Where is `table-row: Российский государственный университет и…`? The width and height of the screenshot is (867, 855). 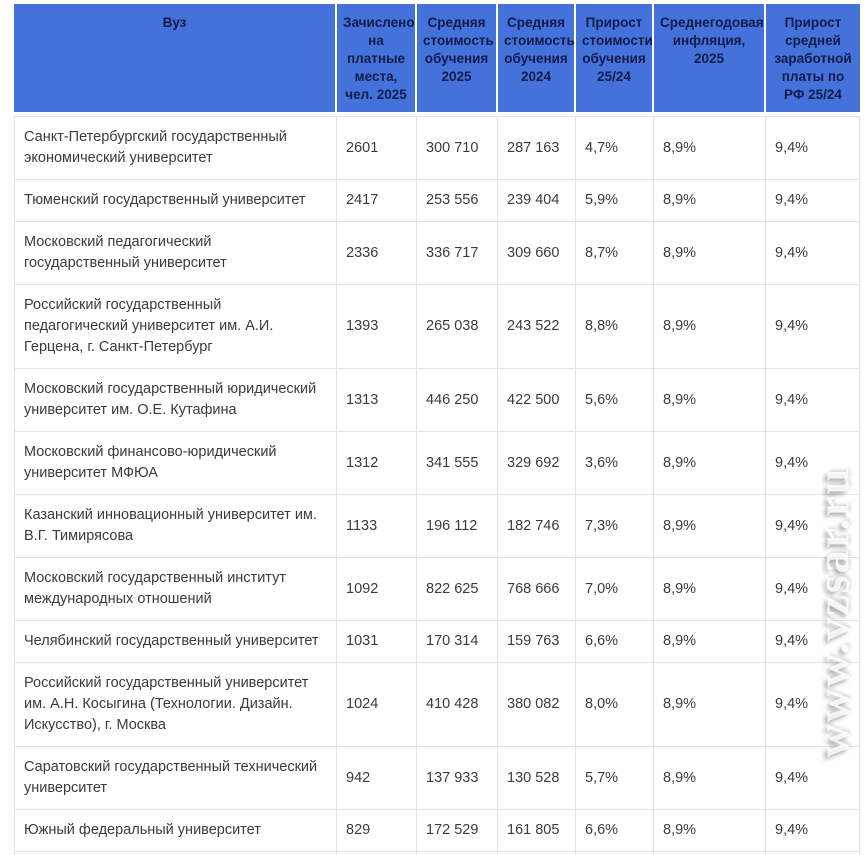
table-row: Российский государственный университет и… is located at coordinates (437, 705).